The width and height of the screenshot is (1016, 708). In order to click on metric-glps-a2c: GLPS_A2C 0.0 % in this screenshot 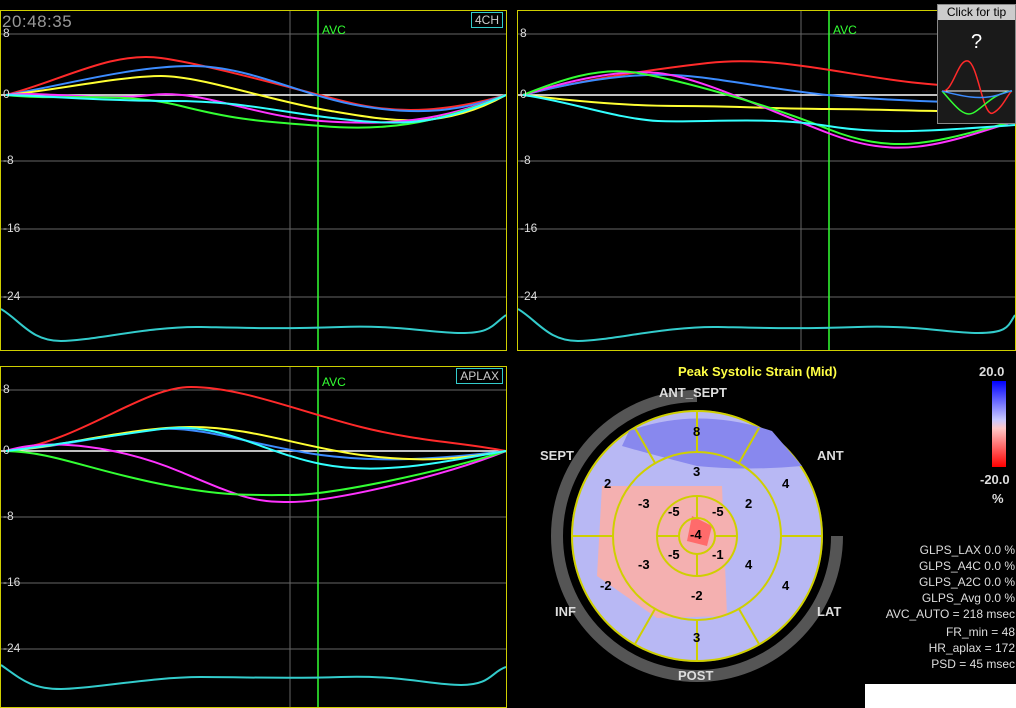, I will do `click(966, 582)`.